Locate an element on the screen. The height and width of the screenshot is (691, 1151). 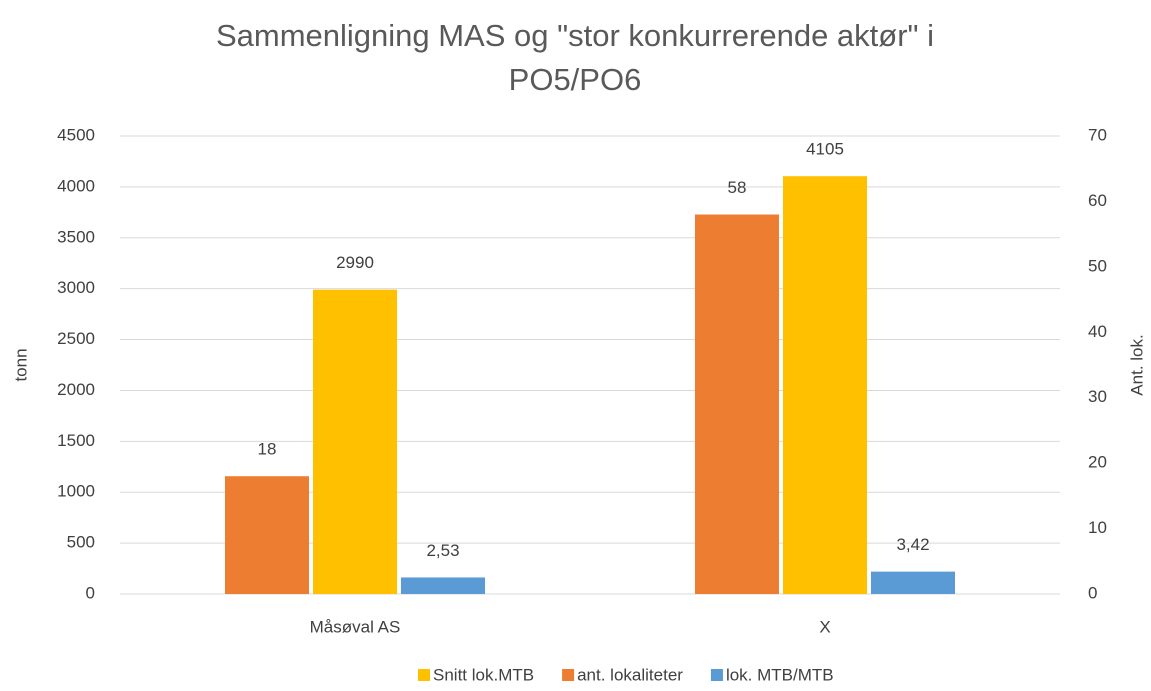
y2-tick-label: 50 is located at coordinates (1097, 265).